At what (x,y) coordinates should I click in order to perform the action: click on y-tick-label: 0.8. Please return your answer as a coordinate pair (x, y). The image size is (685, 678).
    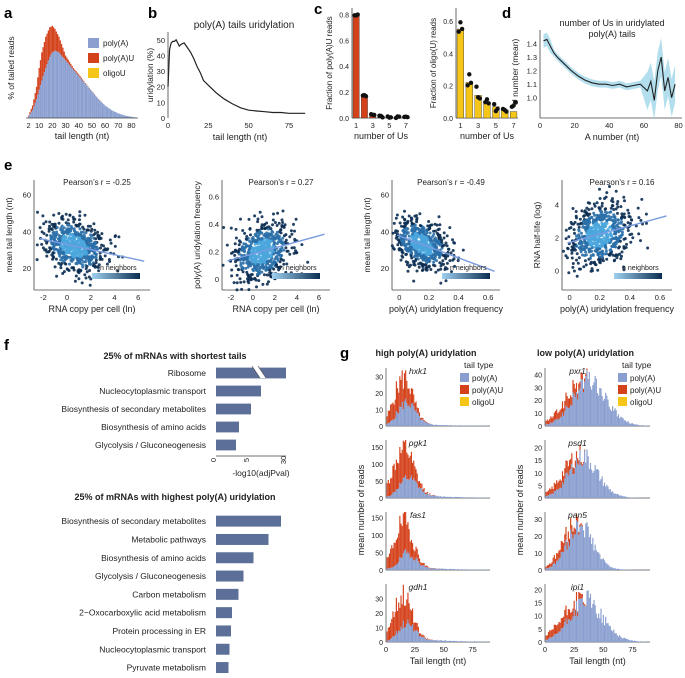
    Looking at the image, I should click on (344, 15).